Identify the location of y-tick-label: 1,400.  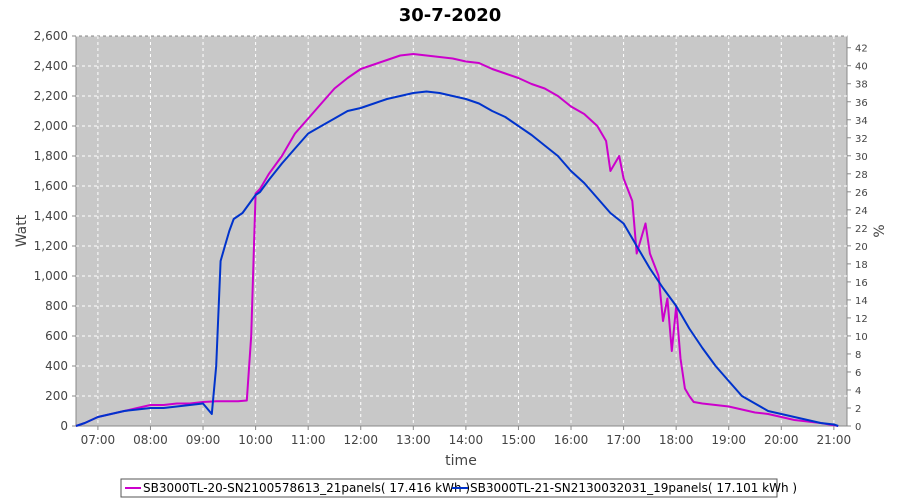
(51, 216).